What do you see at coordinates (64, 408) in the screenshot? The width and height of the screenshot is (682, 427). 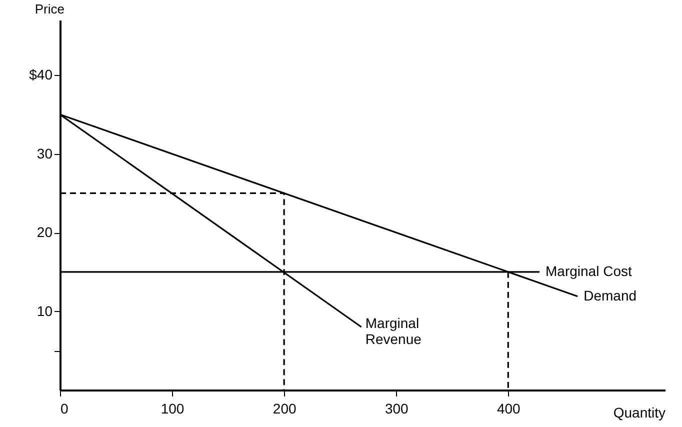 I see `x-tick-label: 0` at bounding box center [64, 408].